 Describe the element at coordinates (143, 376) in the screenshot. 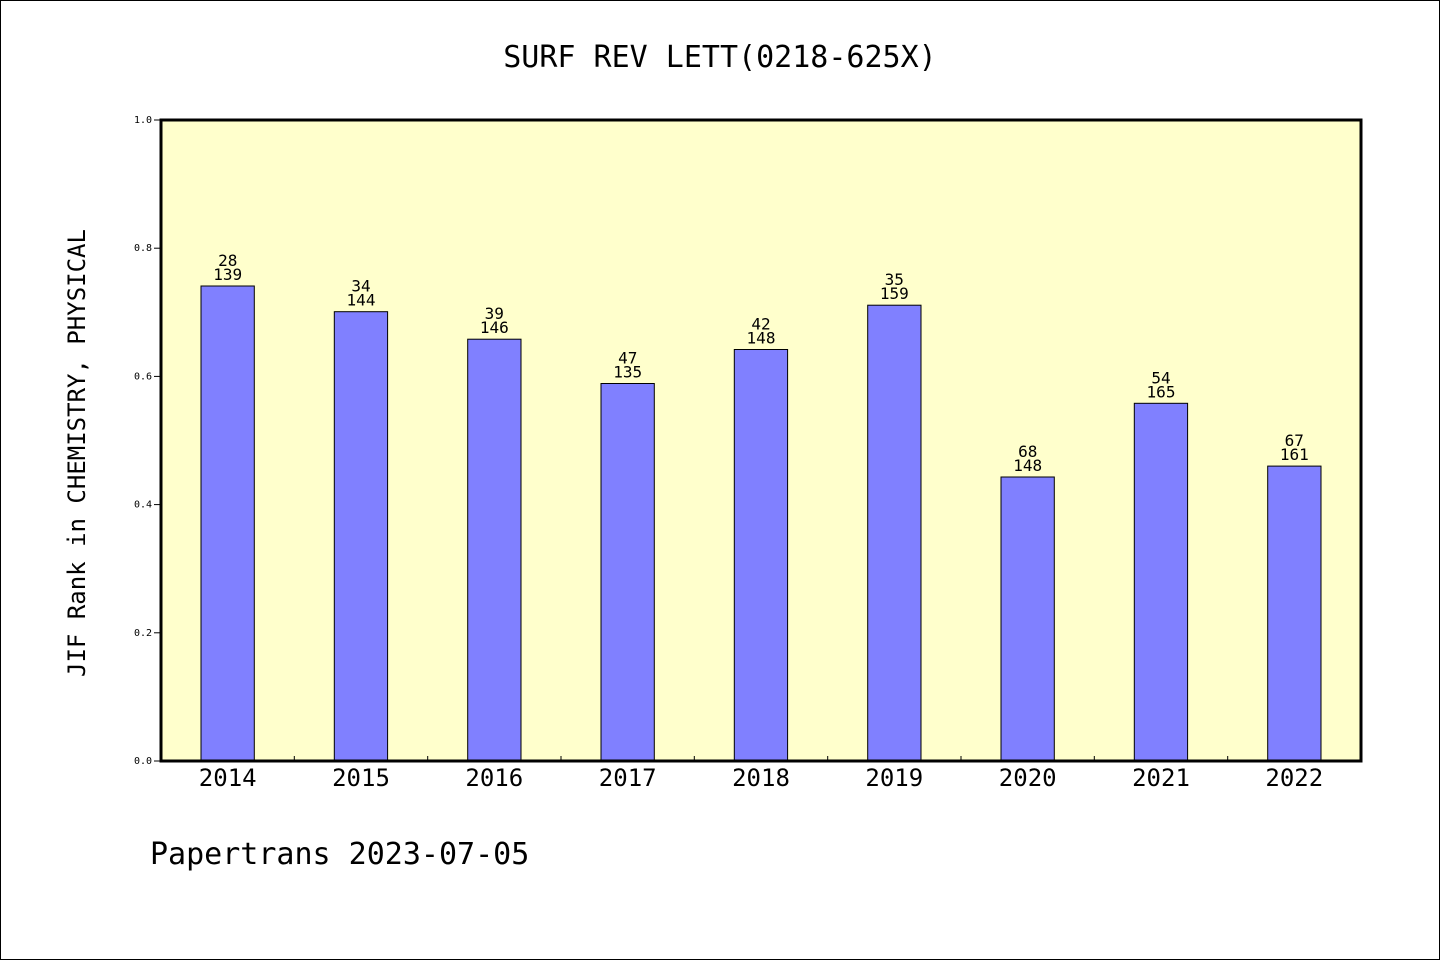

I see `y-tick-label: 0.6` at that location.